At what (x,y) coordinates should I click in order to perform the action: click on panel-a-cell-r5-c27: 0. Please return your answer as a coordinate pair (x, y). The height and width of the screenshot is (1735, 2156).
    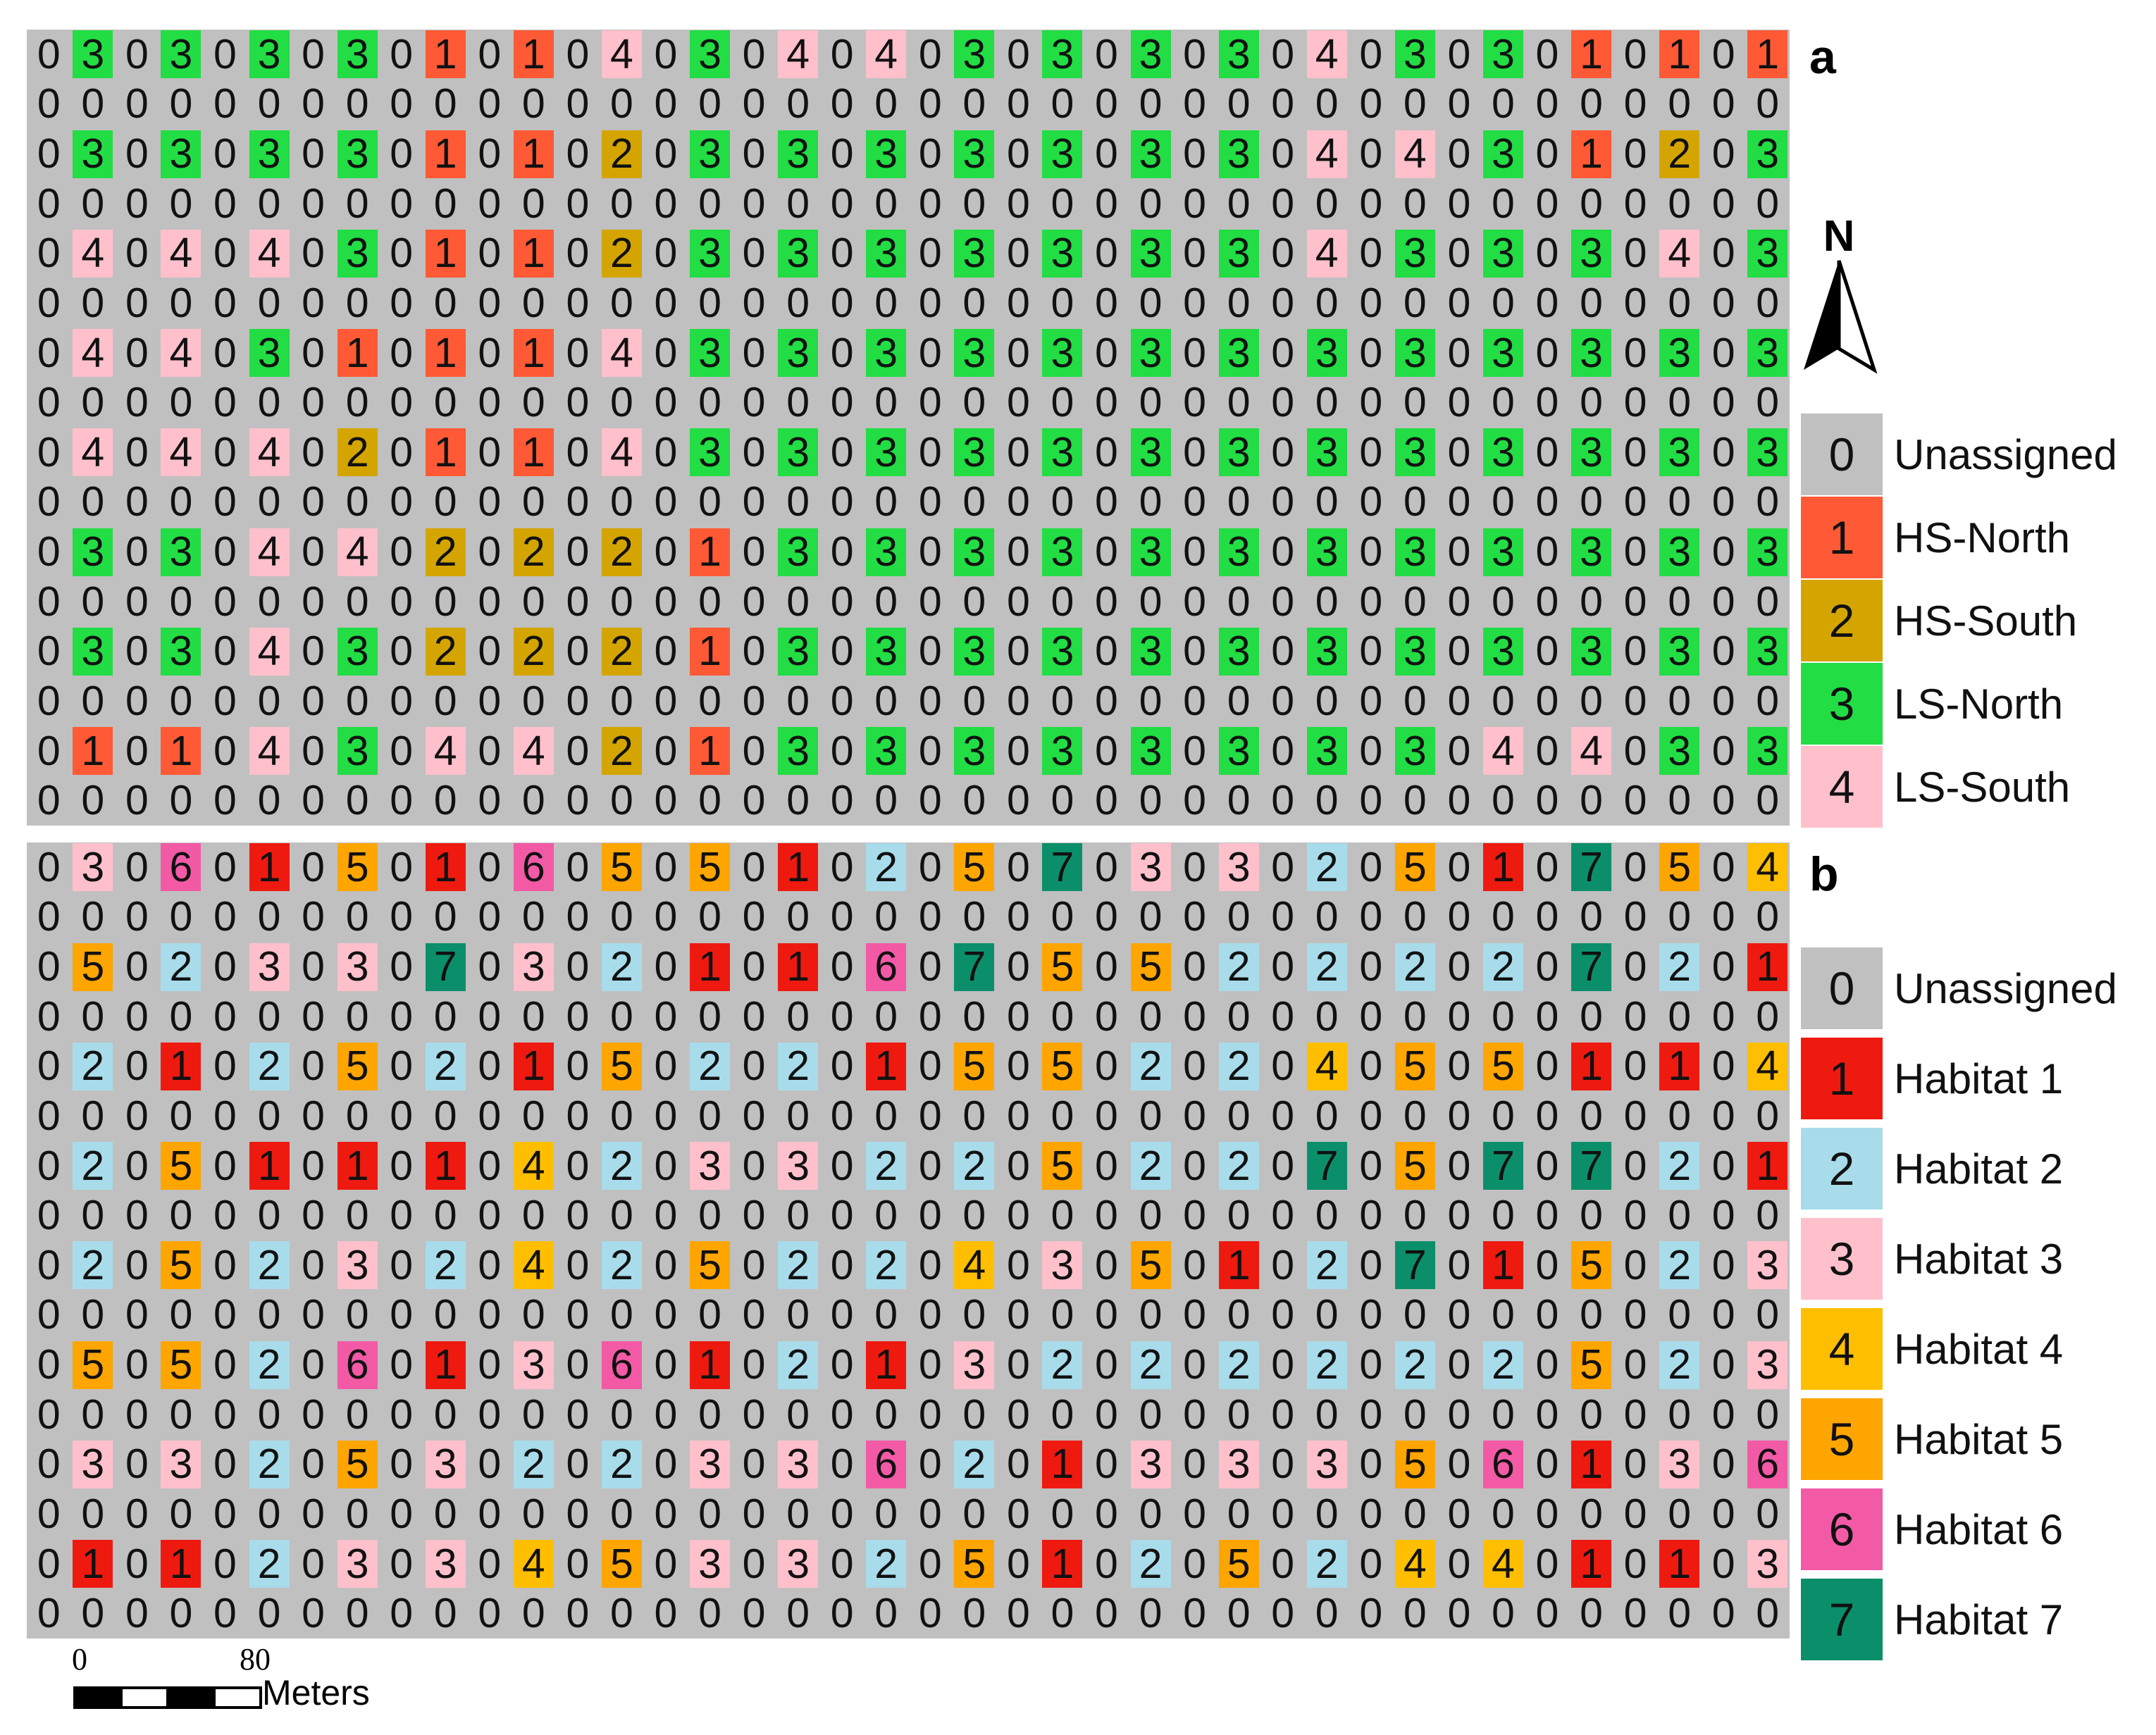
    Looking at the image, I should click on (1239, 302).